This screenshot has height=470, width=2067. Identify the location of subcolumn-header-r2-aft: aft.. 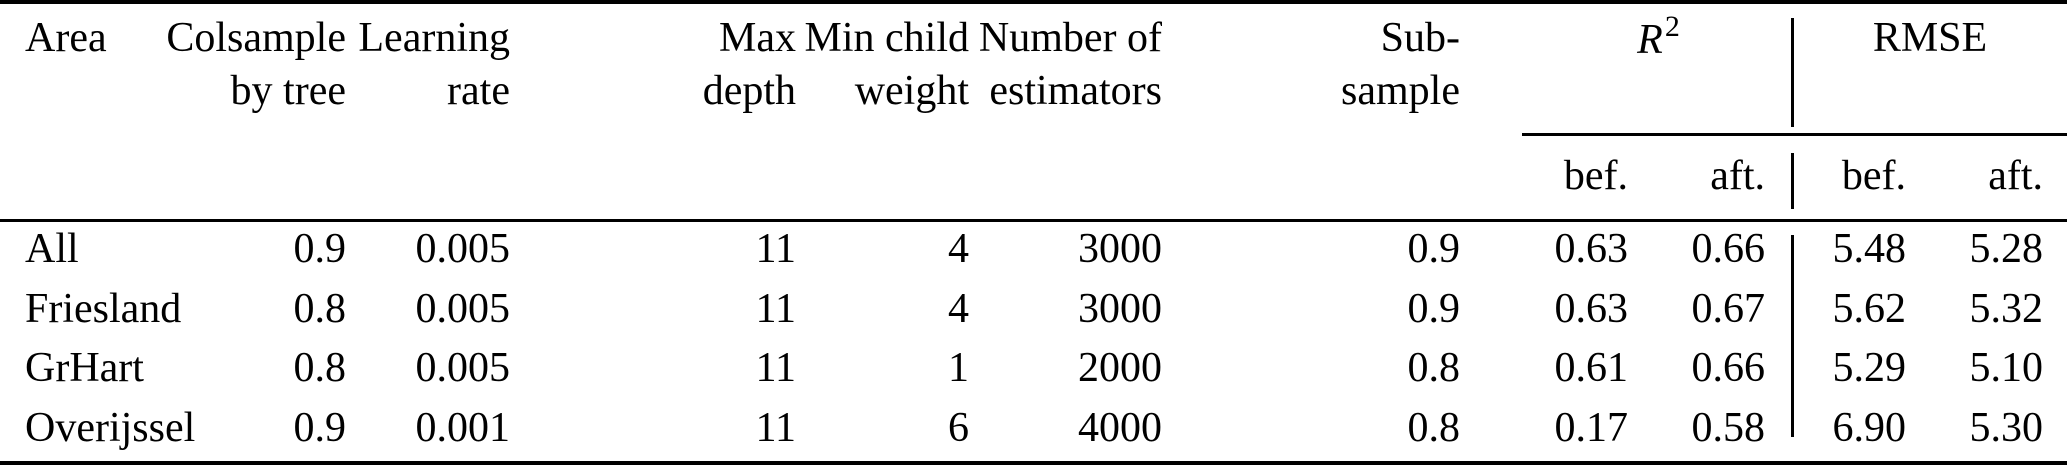
(1737, 176).